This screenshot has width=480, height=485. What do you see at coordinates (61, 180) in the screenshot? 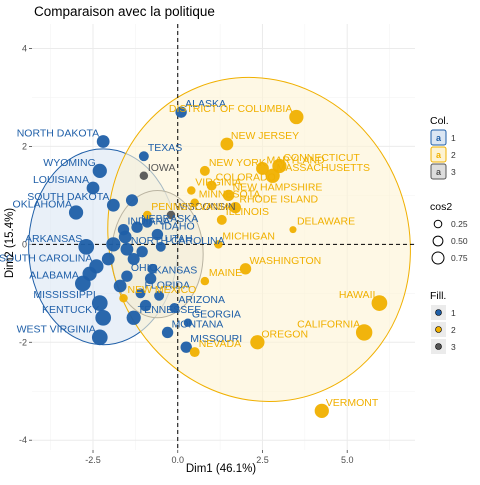
I see `point-label: LOUISIANA` at bounding box center [61, 180].